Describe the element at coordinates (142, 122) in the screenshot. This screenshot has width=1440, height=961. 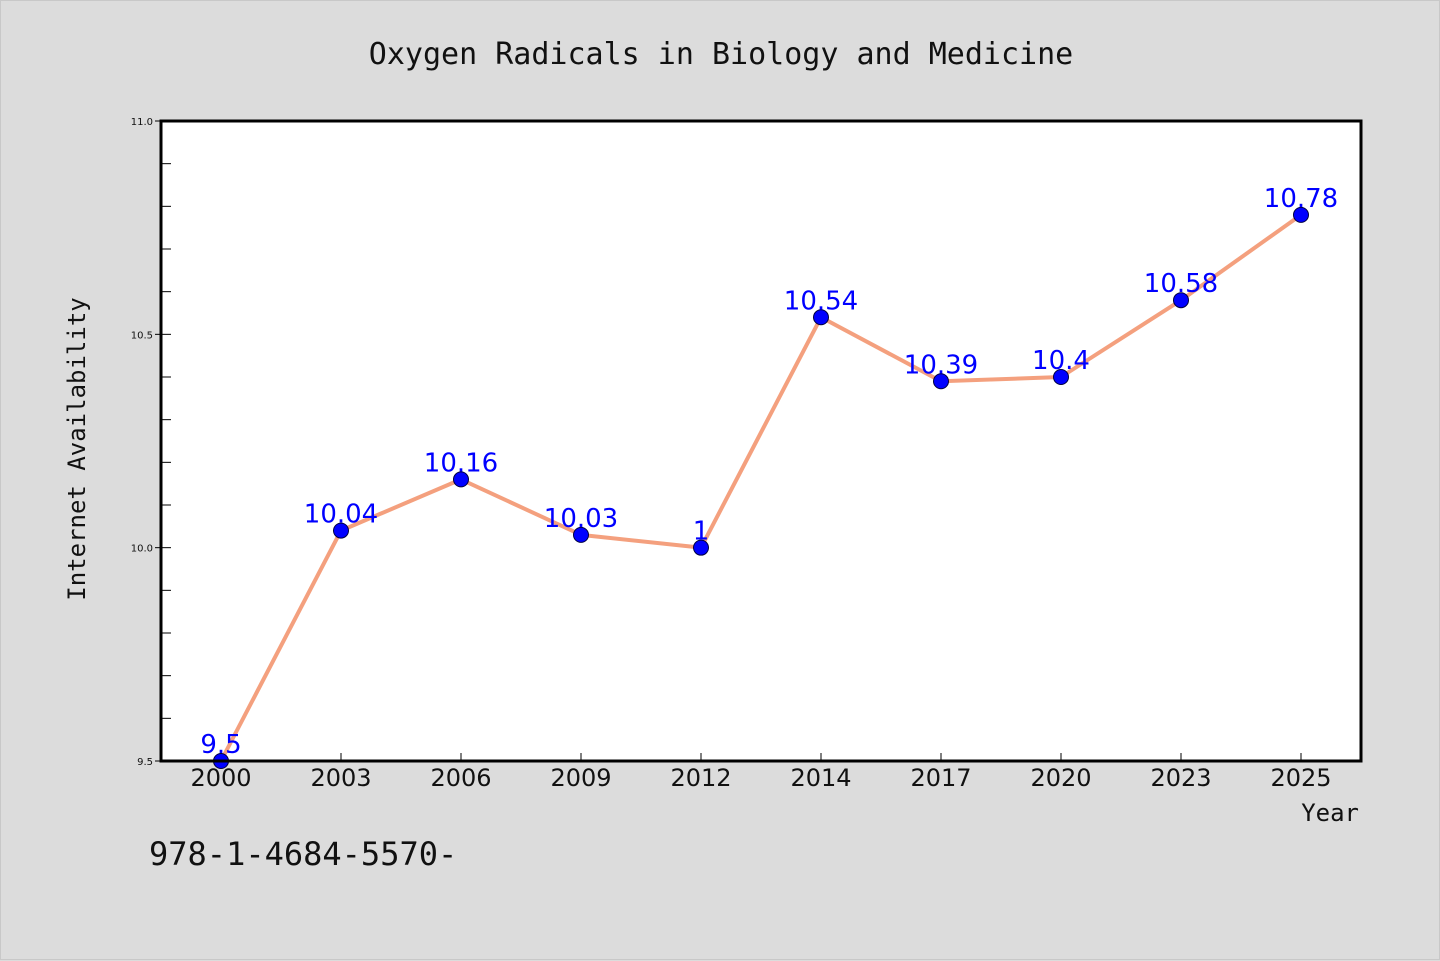
I see `y-tick-label: 11.0` at that location.